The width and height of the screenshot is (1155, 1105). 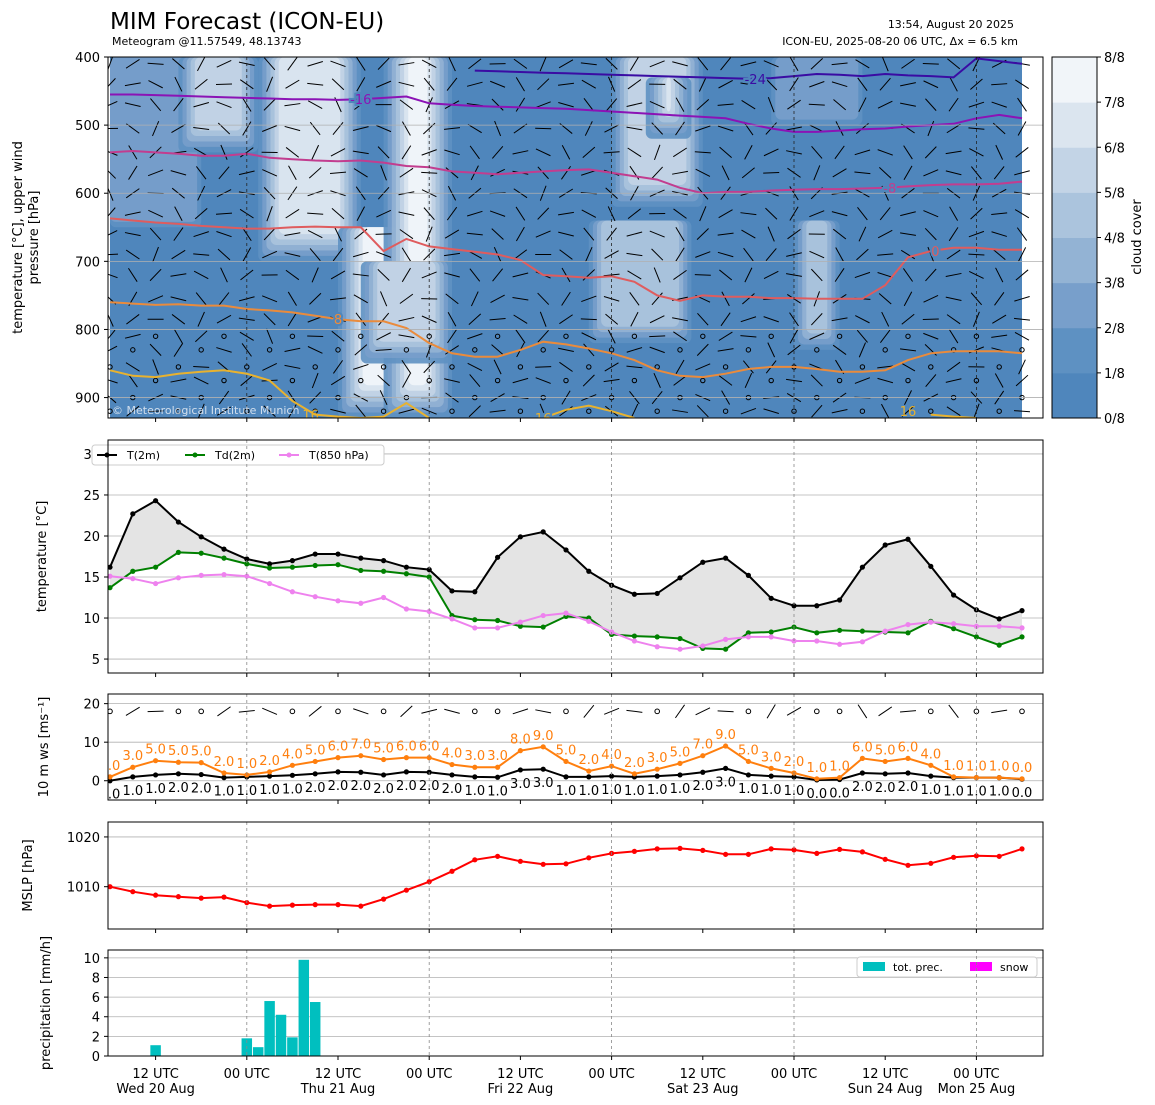 What do you see at coordinates (110, 795) in the screenshot?
I see `wind-speed-label: 0.0` at bounding box center [110, 795].